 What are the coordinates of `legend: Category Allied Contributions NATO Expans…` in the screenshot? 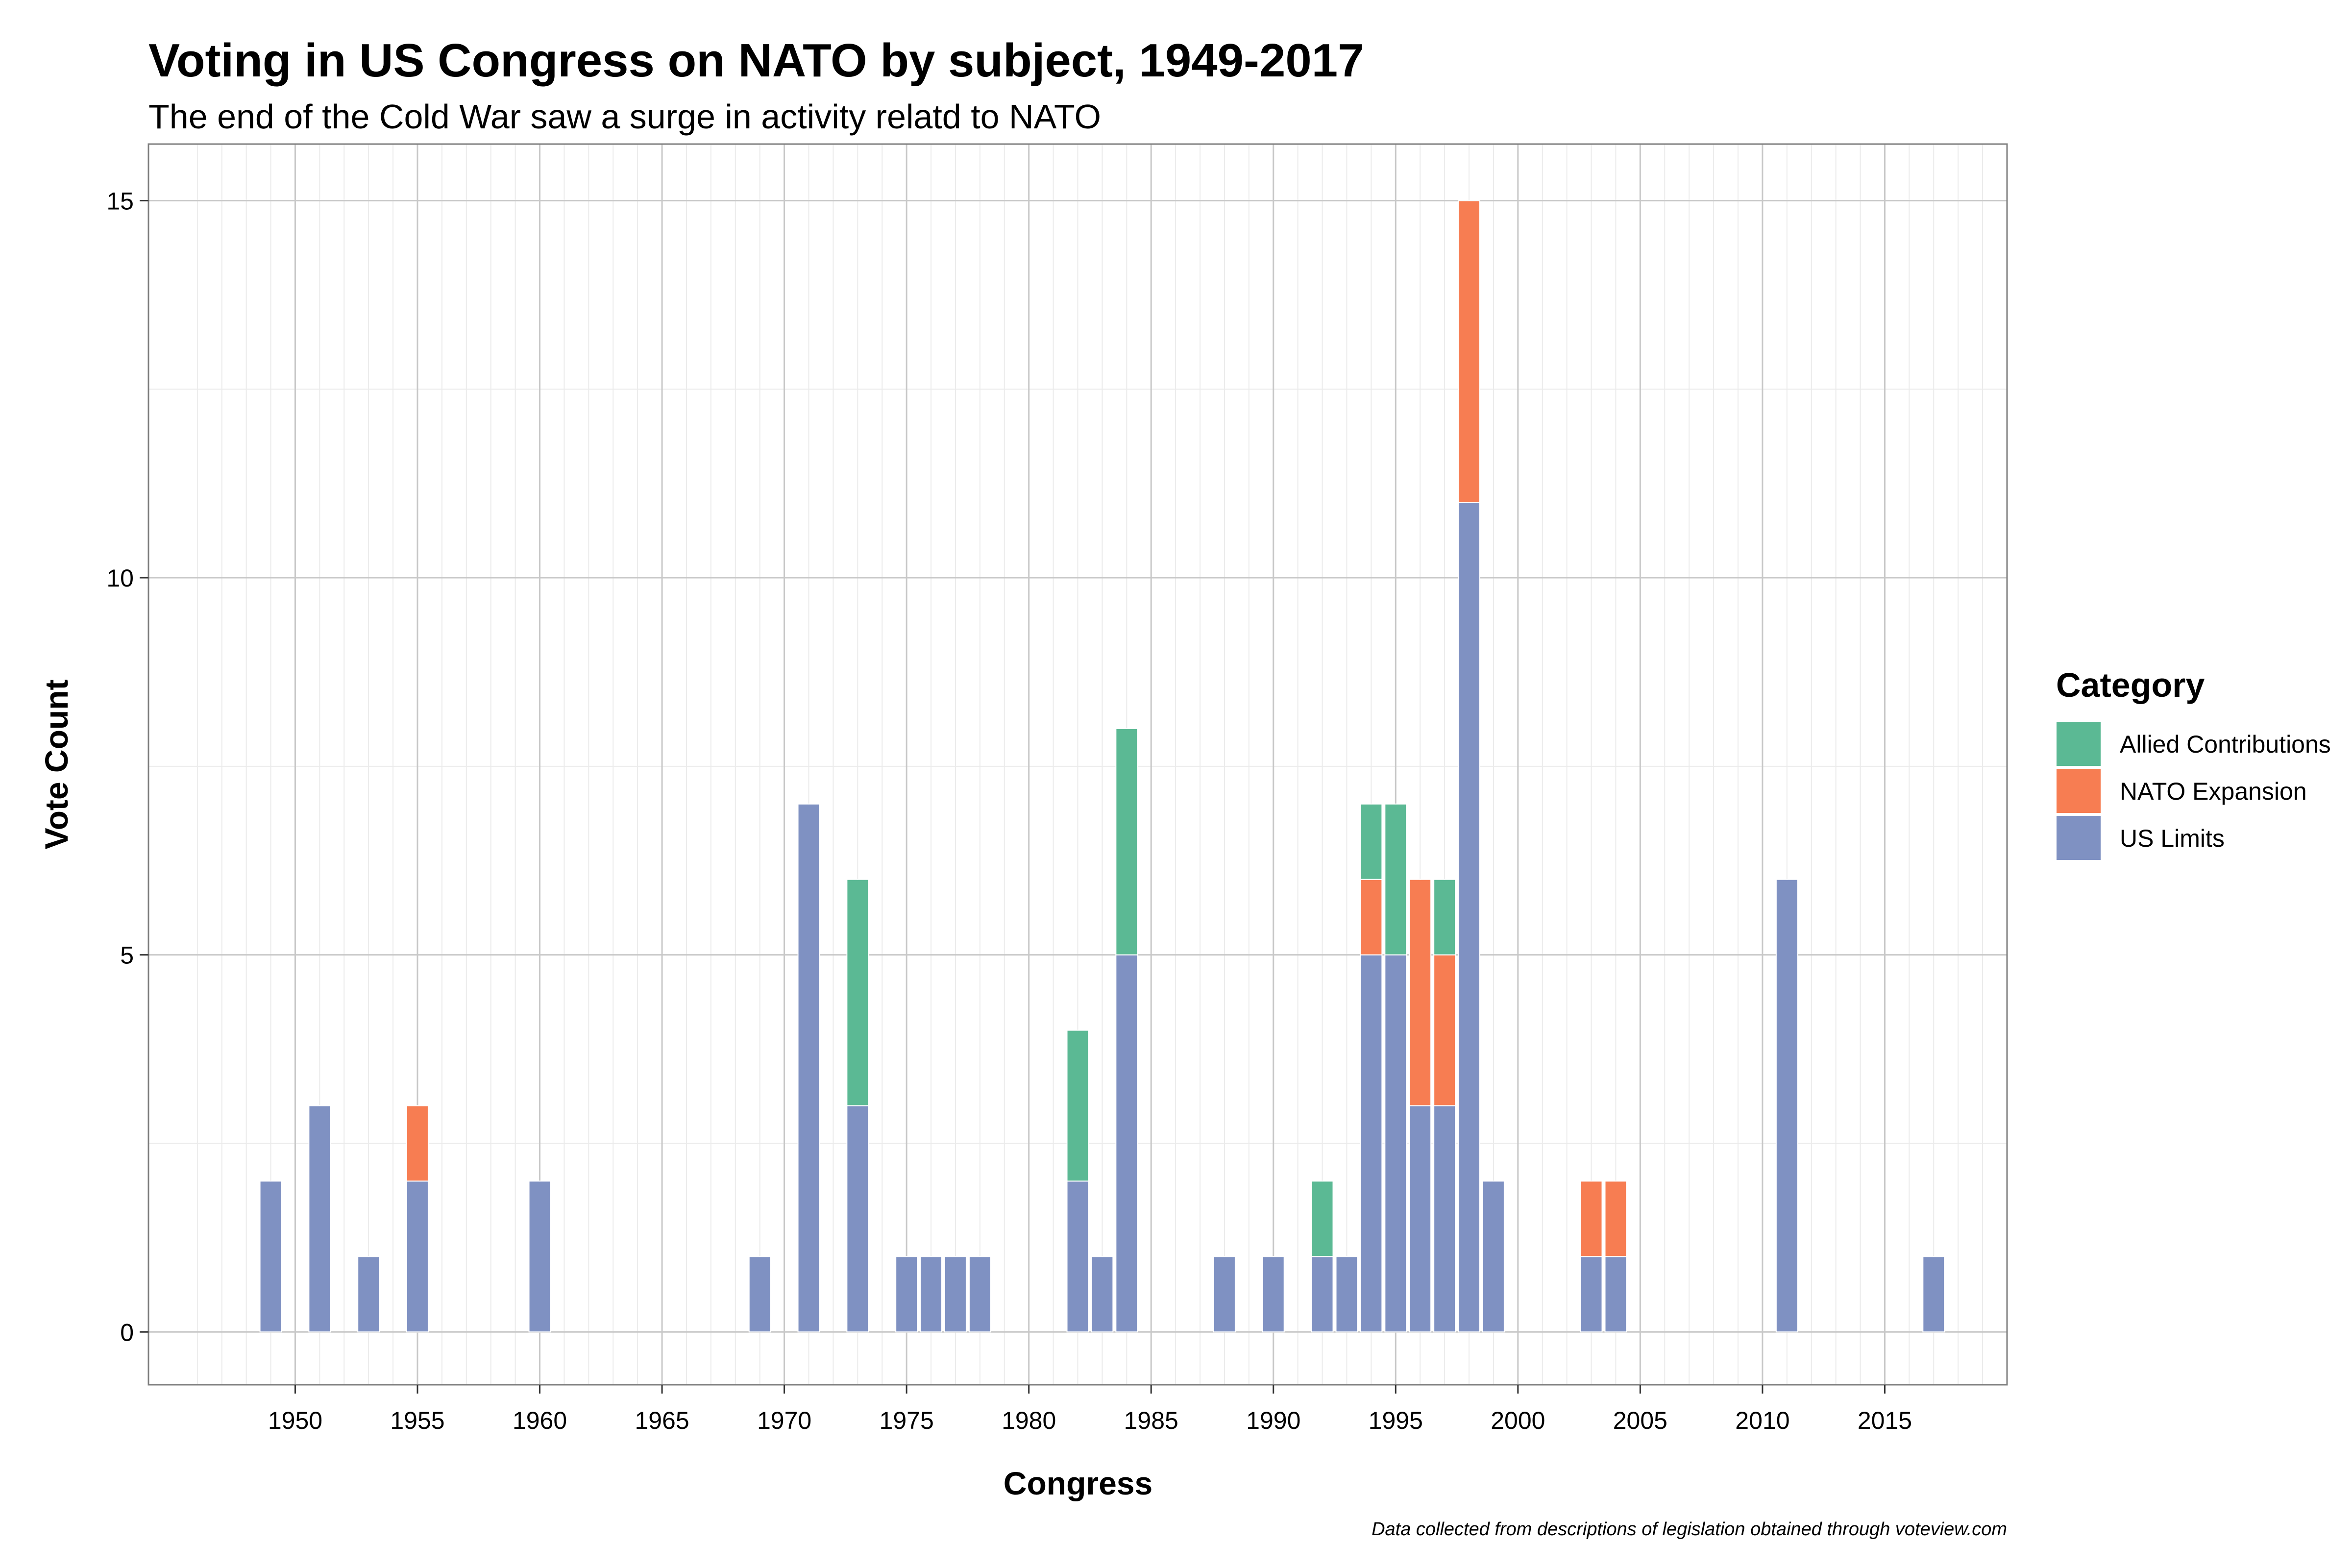 It's located at (2193, 763).